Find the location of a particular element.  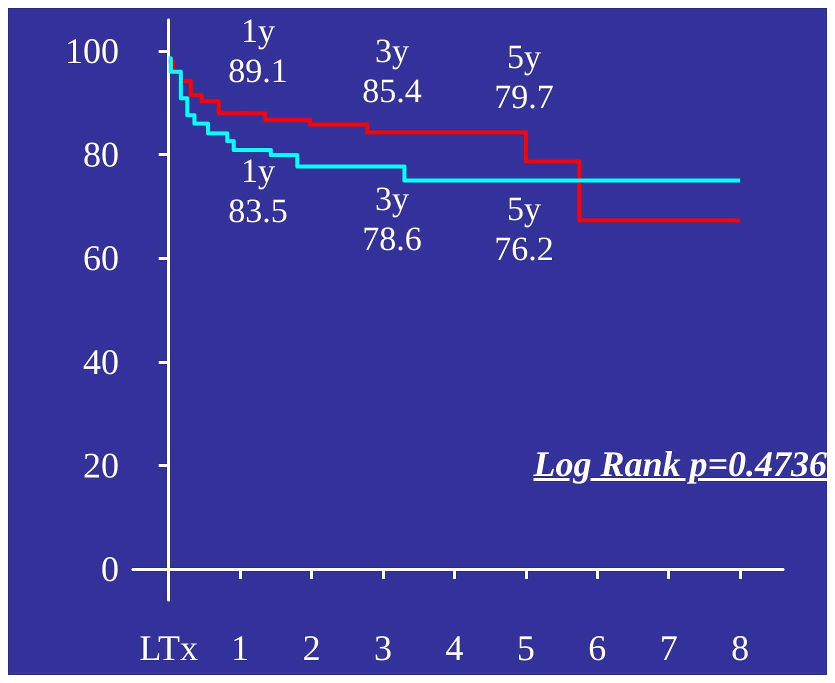

x-tick-label: 6 is located at coordinates (597, 648).